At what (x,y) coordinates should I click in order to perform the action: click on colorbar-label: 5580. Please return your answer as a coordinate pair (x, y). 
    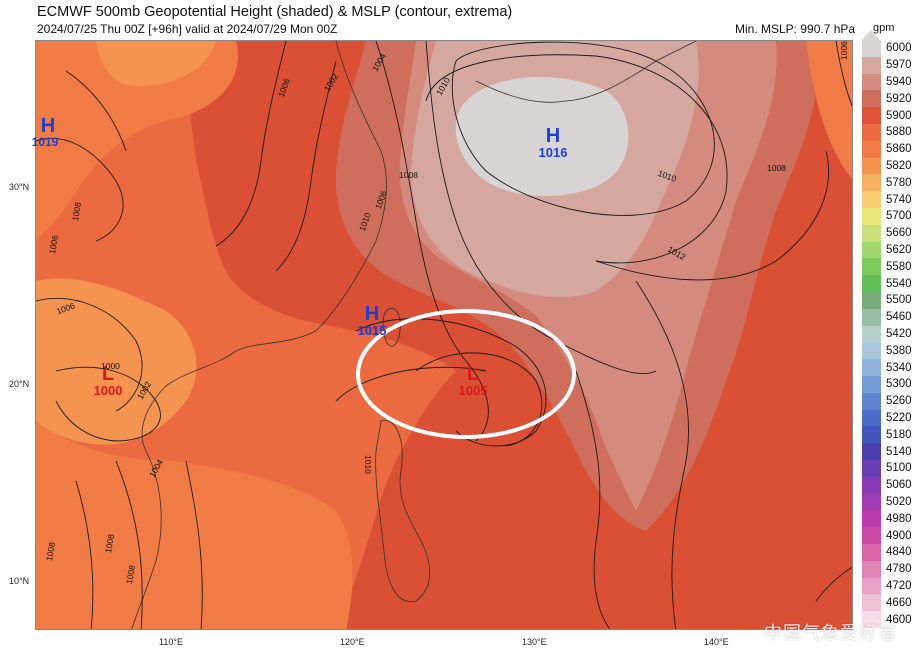
    Looking at the image, I should click on (899, 266).